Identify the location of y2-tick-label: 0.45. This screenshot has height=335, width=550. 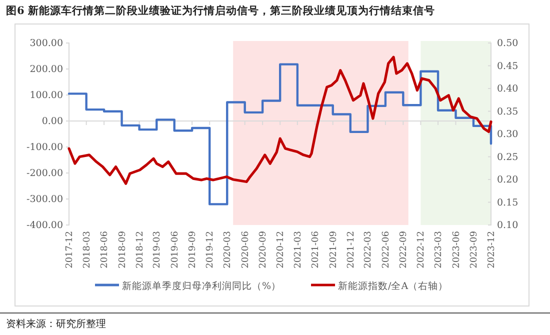
(507, 66).